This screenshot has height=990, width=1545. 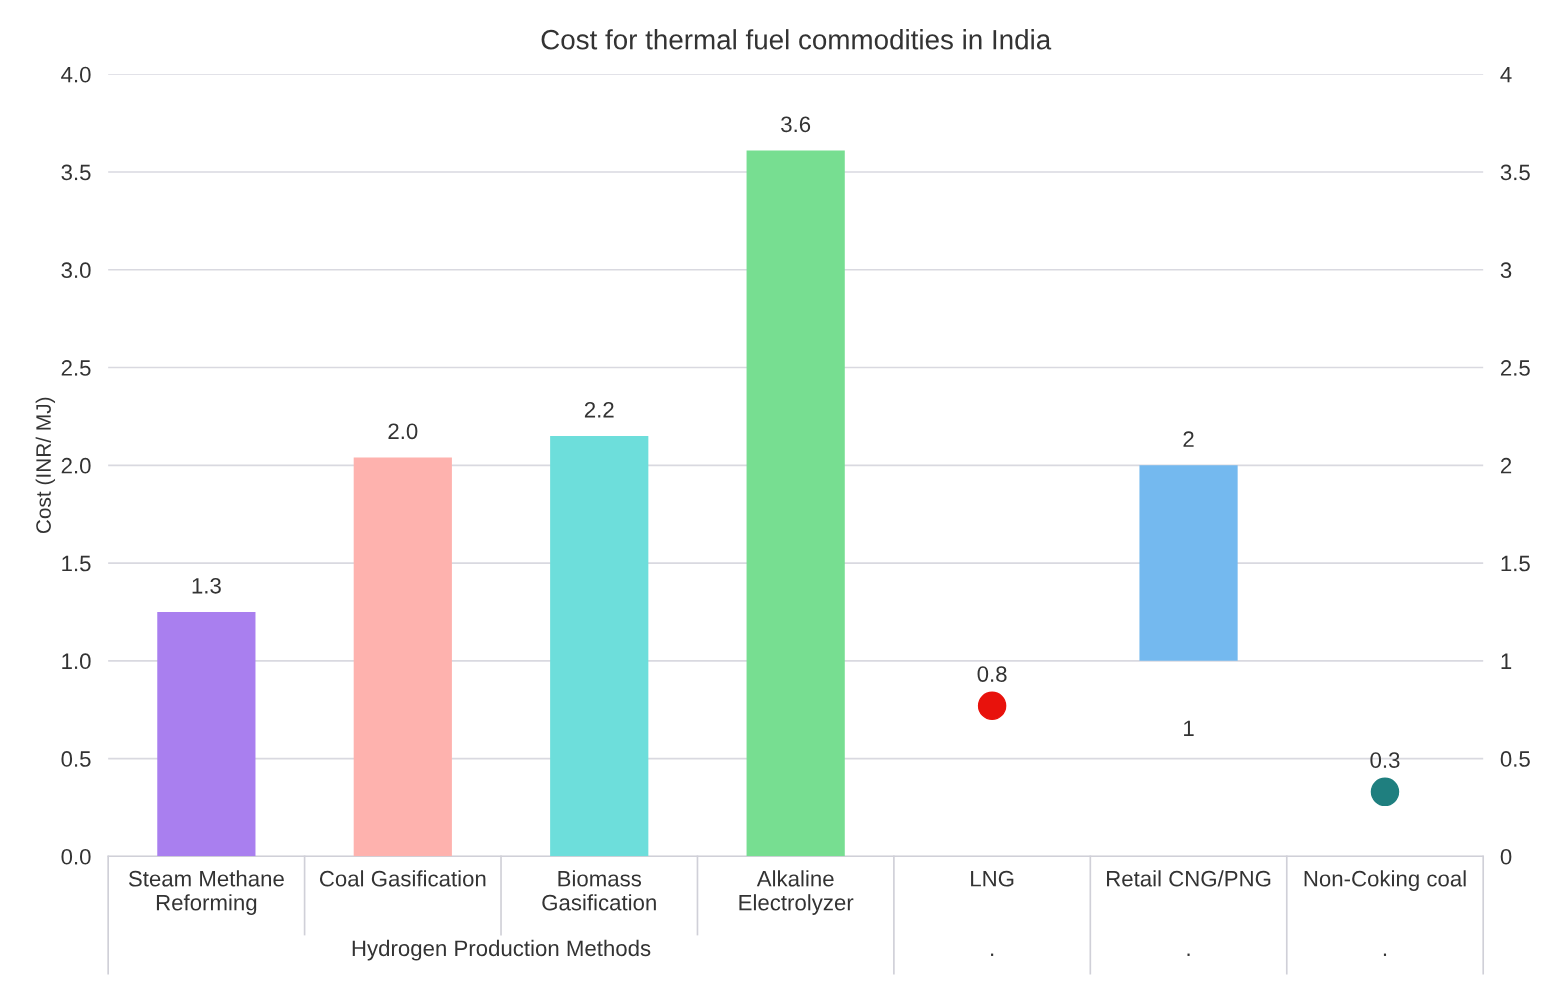 I want to click on y-tick-label: 0.5, so click(x=76, y=759).